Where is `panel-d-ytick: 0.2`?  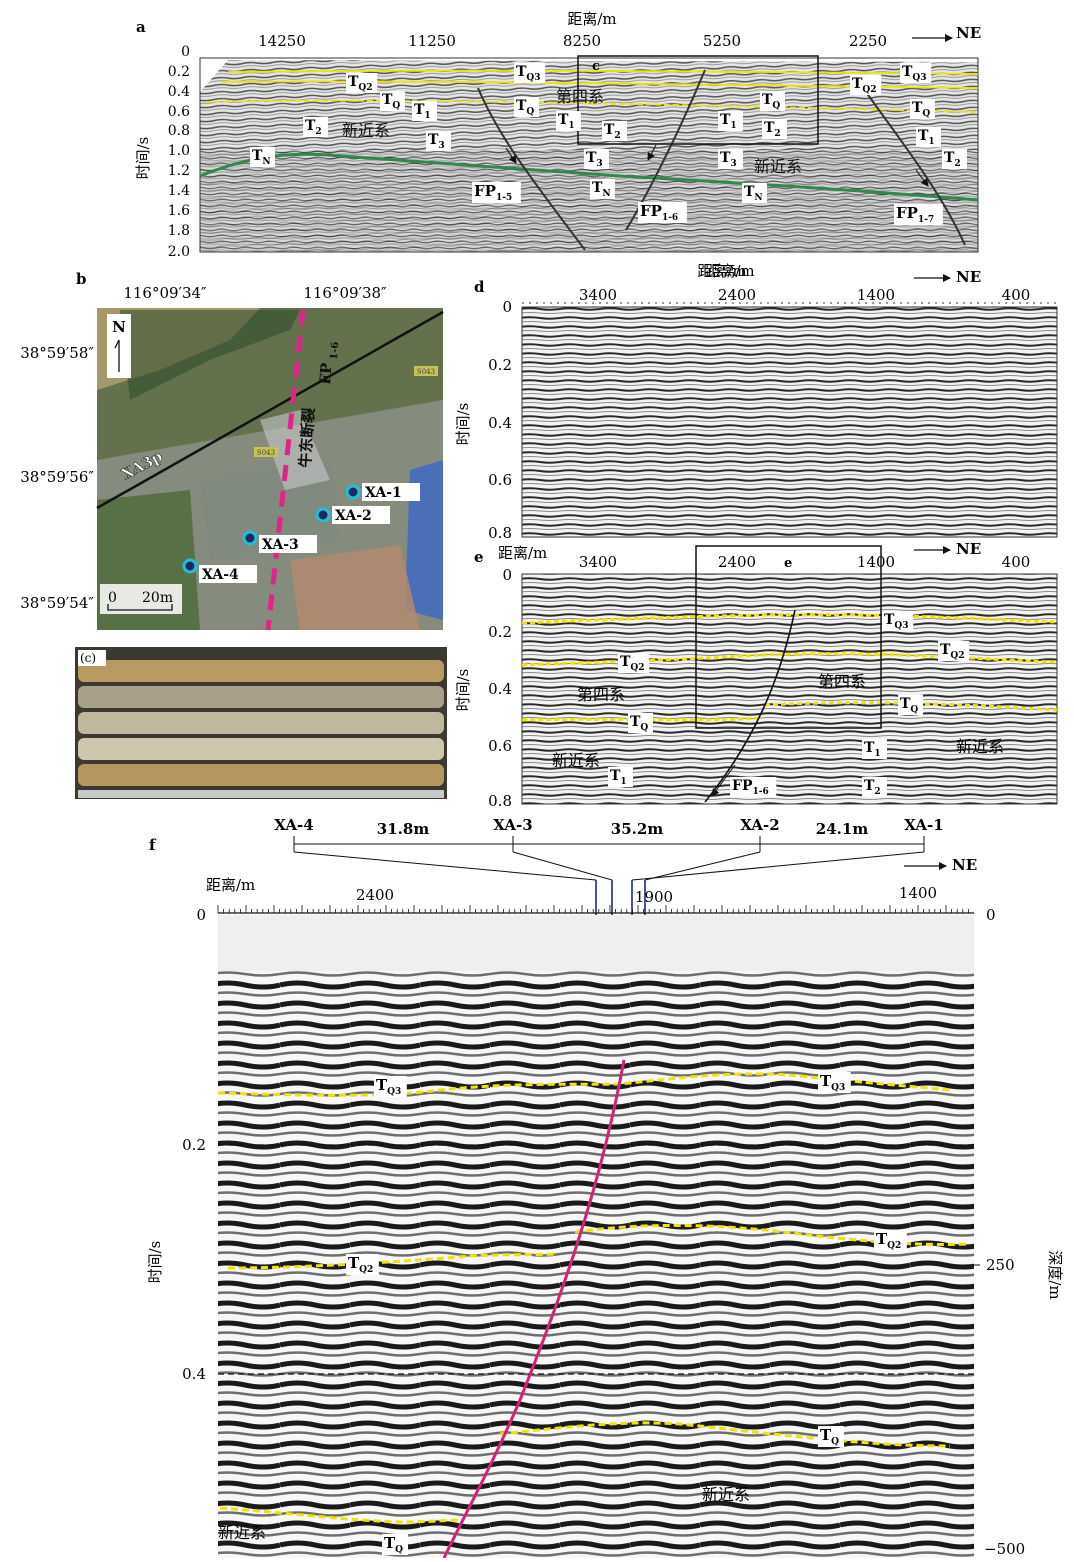
panel-d-ytick: 0.2 is located at coordinates (500, 365).